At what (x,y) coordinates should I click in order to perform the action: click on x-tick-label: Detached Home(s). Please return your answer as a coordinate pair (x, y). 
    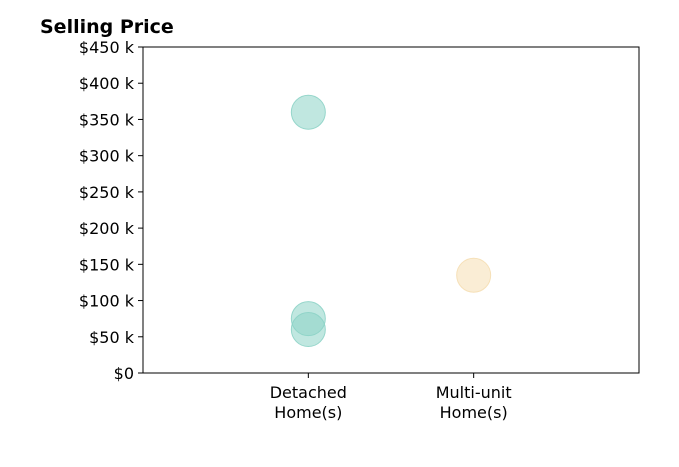
    Looking at the image, I should click on (308, 402).